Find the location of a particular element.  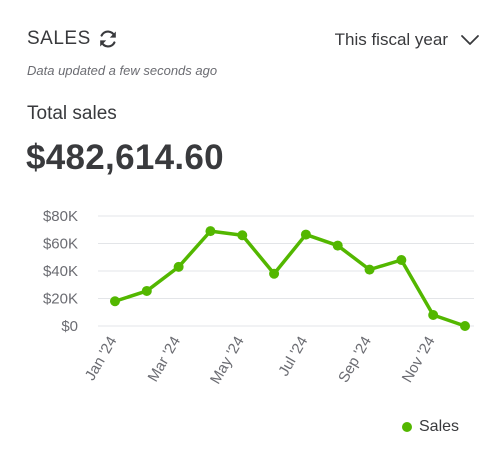

widget-header: SALES is located at coordinates (73, 39).